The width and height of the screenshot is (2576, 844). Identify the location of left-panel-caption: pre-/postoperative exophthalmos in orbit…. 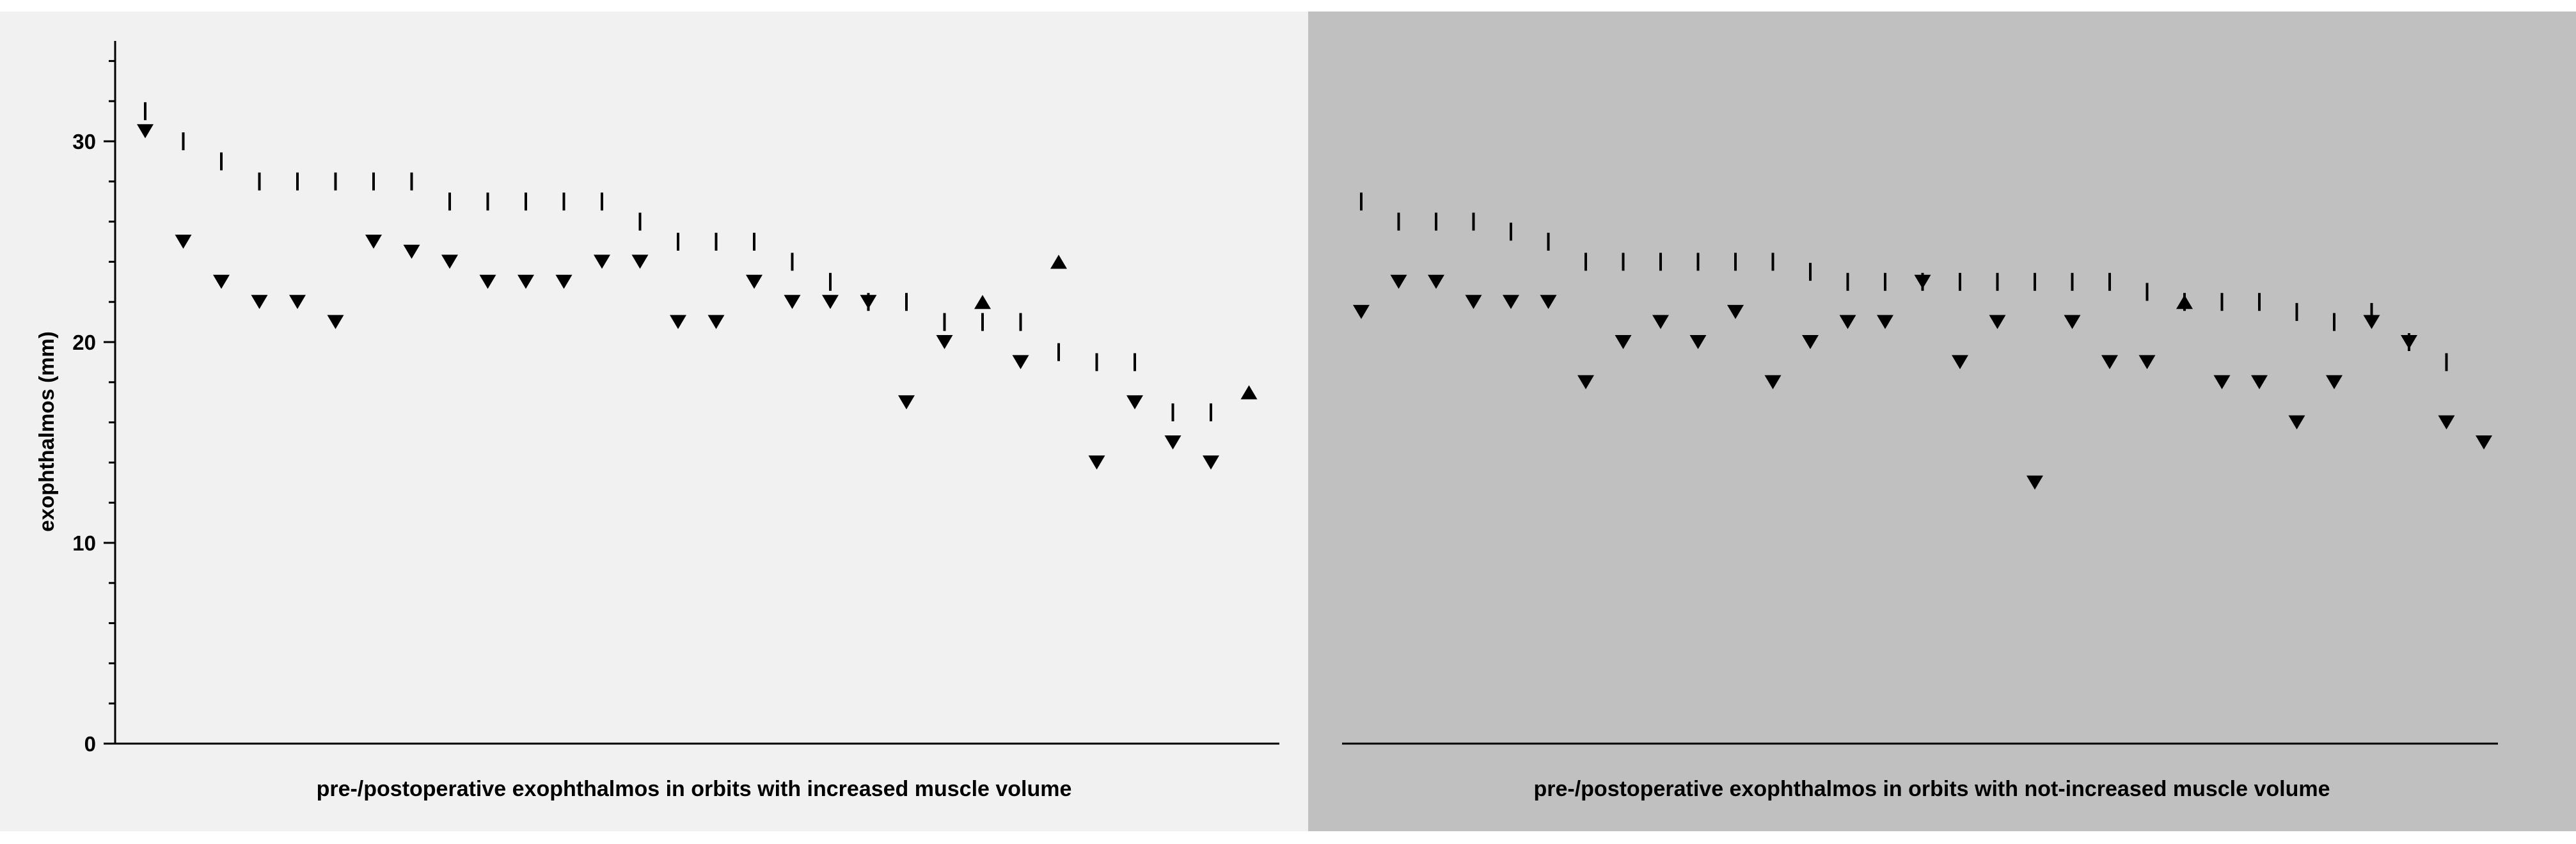
(694, 789).